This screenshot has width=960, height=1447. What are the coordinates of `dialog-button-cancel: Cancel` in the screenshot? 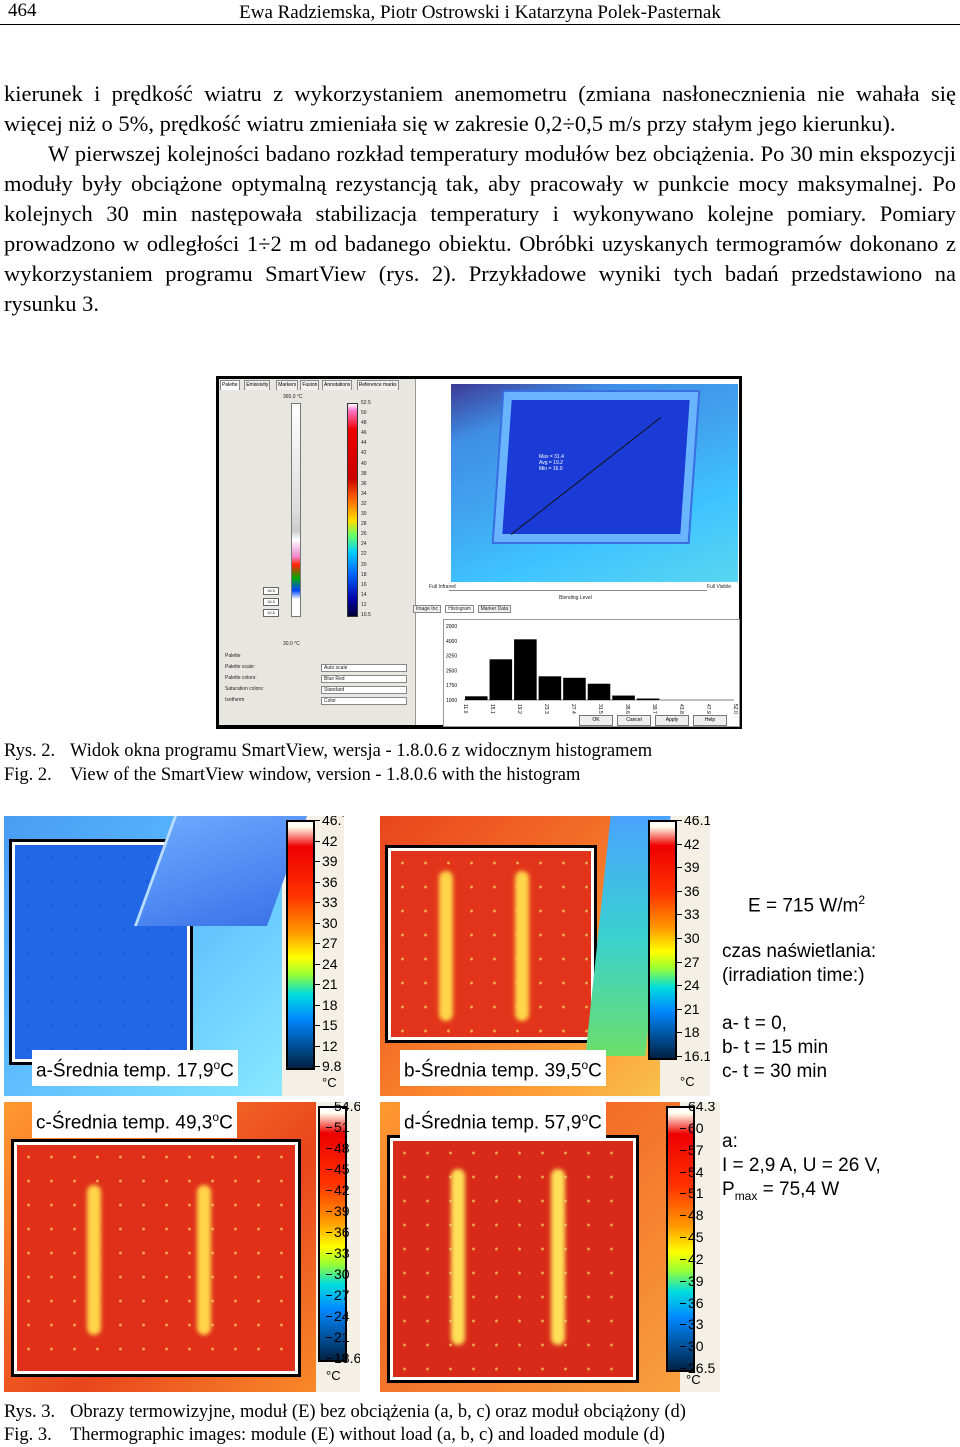 It's located at (634, 720).